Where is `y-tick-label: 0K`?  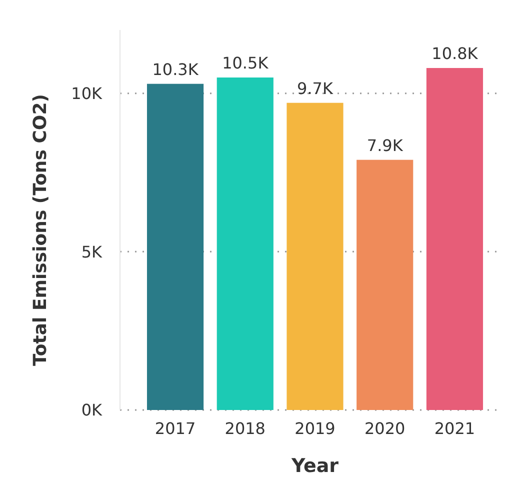
y-tick-label: 0K is located at coordinates (92, 410).